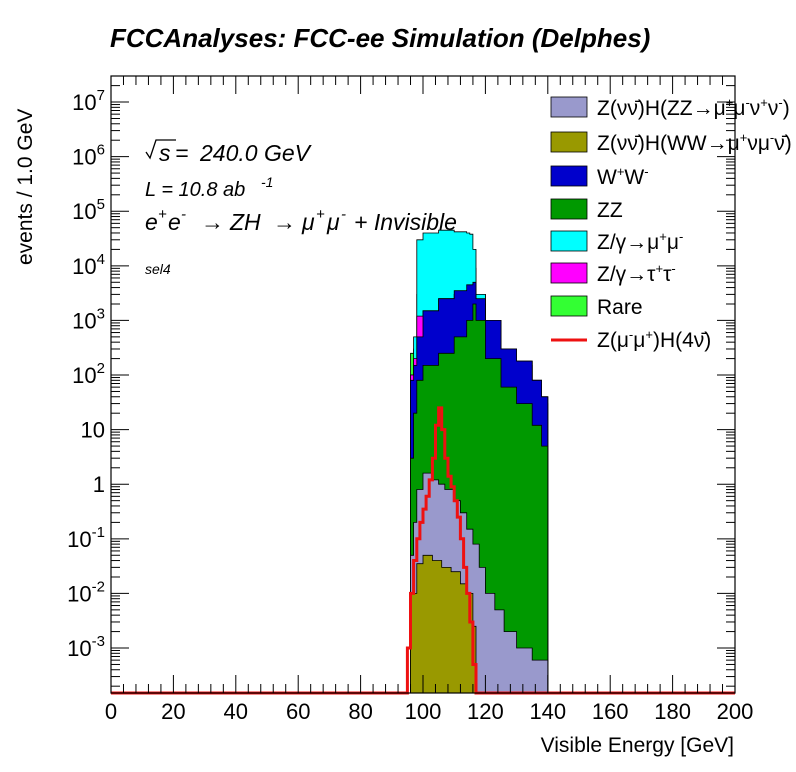 The image size is (796, 772). I want to click on legend-entry: Z(νν̄)H(ZZ→μ+μ-ν+ν-), so click(670, 107).